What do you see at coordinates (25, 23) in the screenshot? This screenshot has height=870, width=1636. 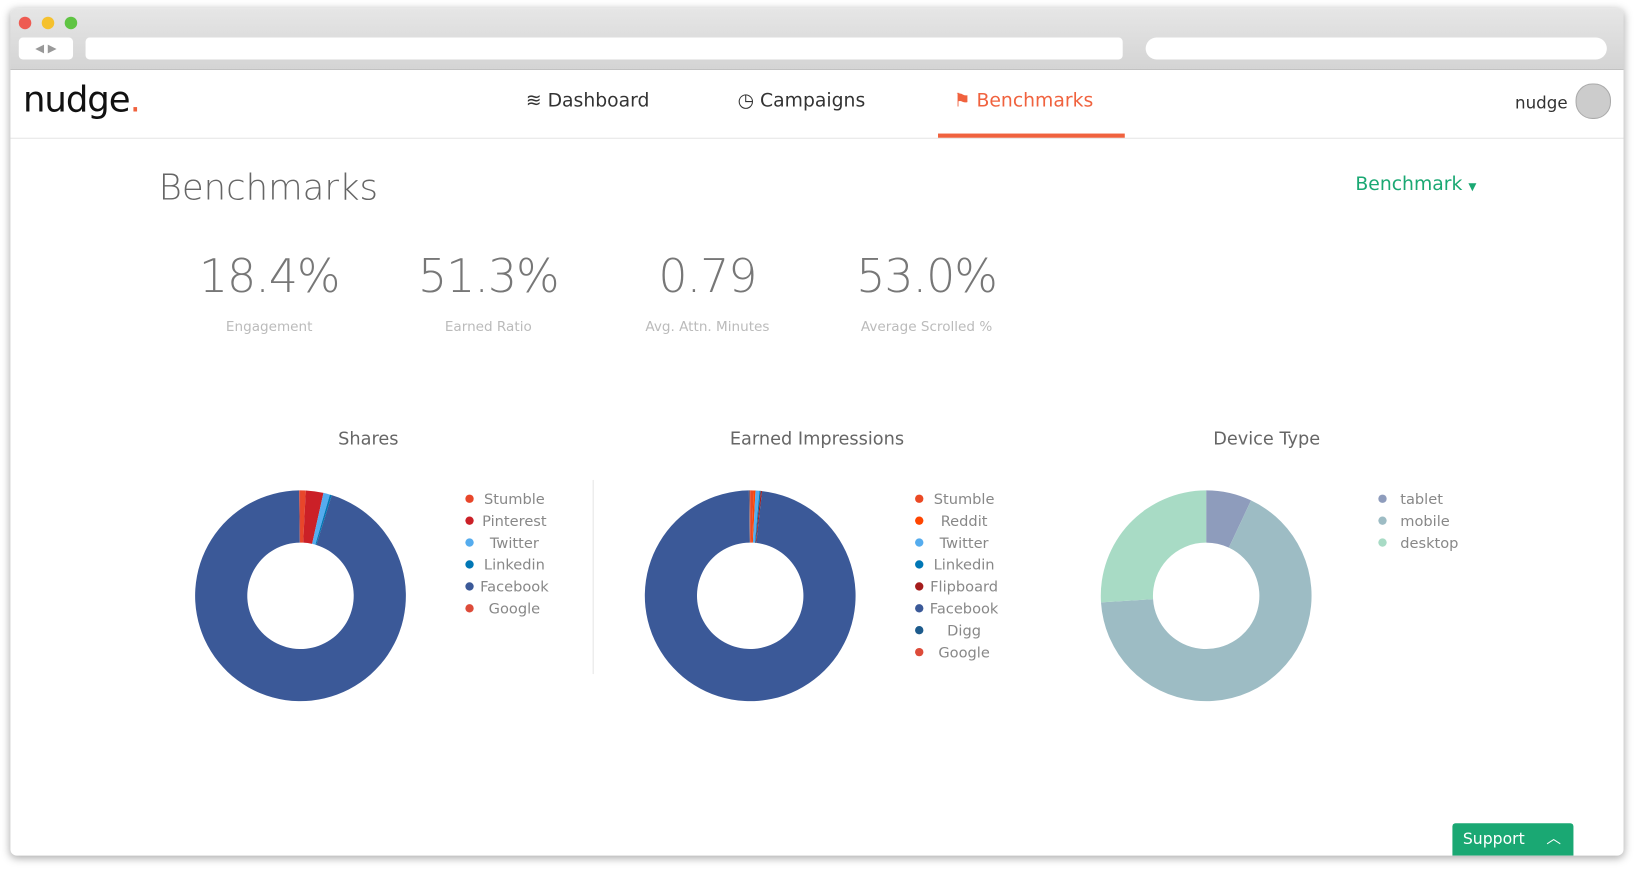 I see `close-button` at bounding box center [25, 23].